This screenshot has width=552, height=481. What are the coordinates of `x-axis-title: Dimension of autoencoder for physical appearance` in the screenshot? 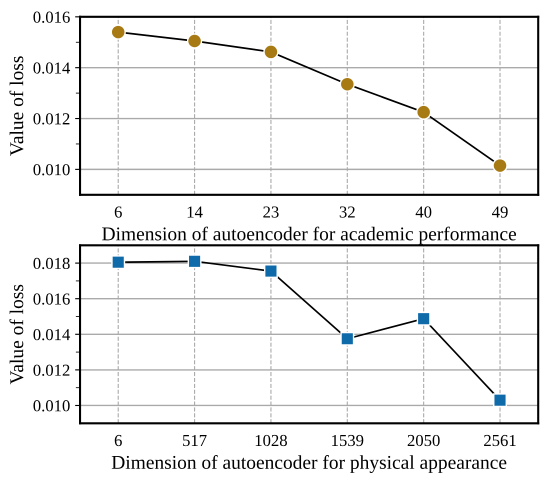 It's located at (309, 464).